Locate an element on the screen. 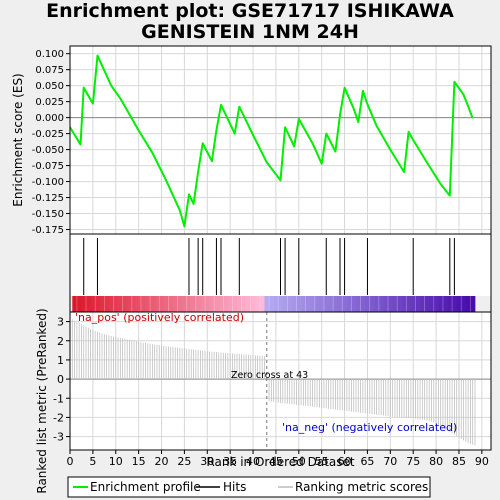 Image resolution: width=500 pixels, height=500 pixels. xtick-label-7: 35 is located at coordinates (230, 461).